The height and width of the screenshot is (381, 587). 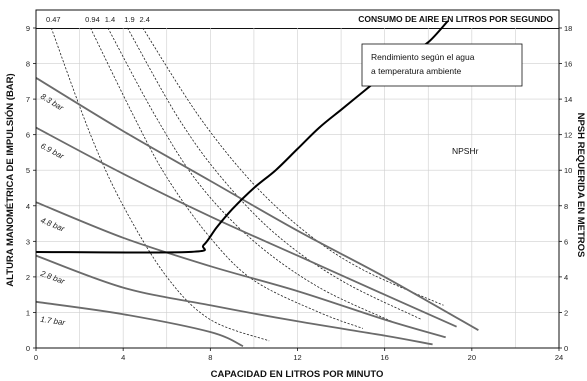 I want to click on y2-tick-label: 0, so click(x=566, y=348).